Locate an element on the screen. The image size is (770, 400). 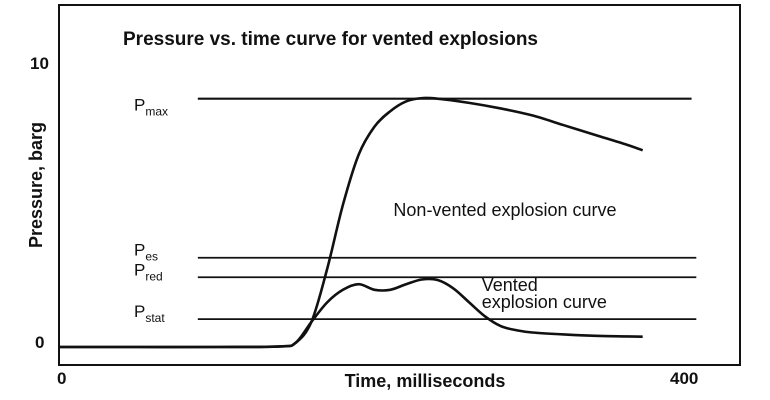
pmax-label: Pmax is located at coordinates (151, 107).